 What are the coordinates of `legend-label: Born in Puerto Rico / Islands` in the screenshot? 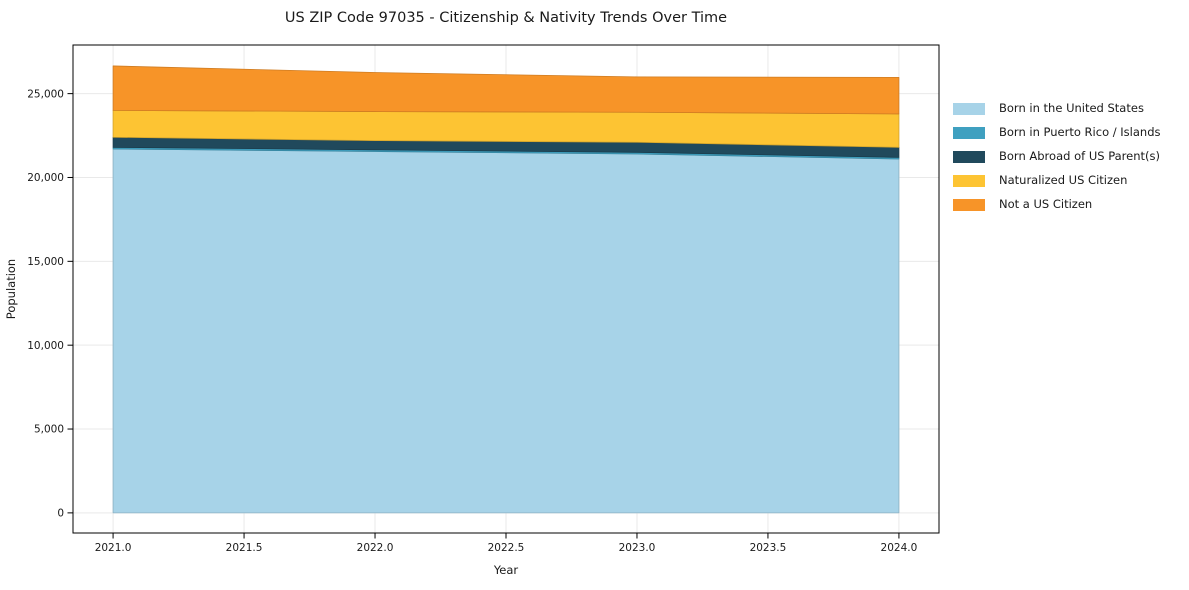 It's located at (1080, 132).